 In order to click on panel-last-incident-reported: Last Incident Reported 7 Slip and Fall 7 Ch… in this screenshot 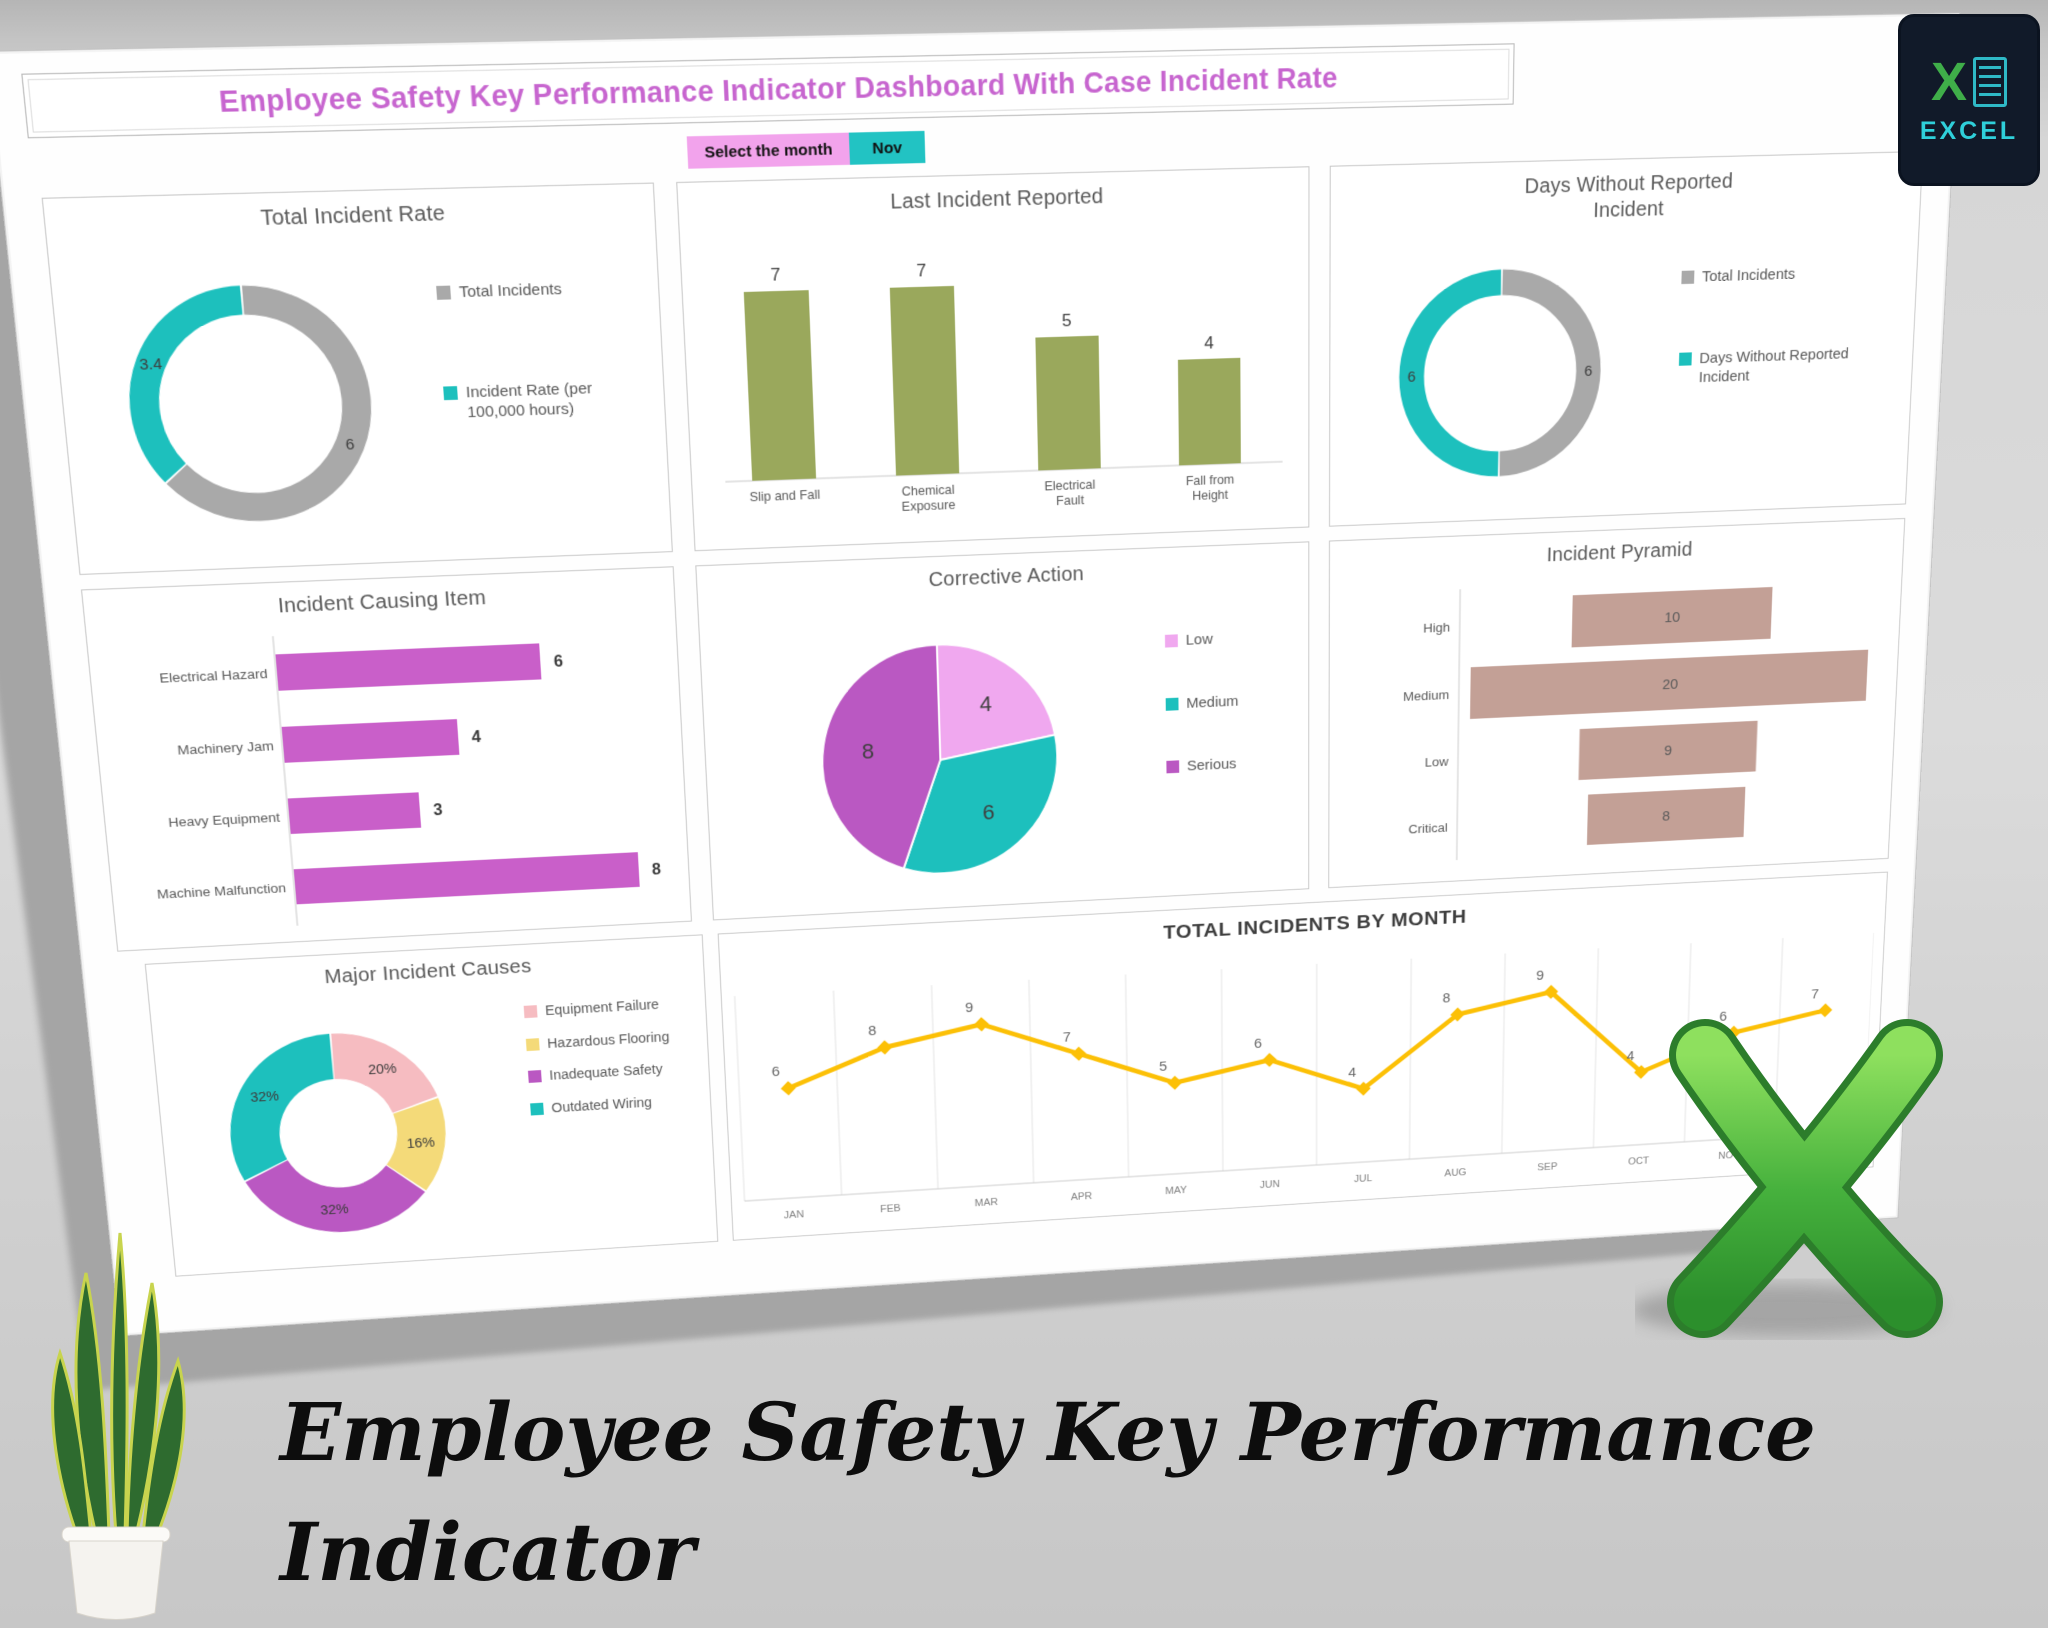, I will do `click(993, 359)`.